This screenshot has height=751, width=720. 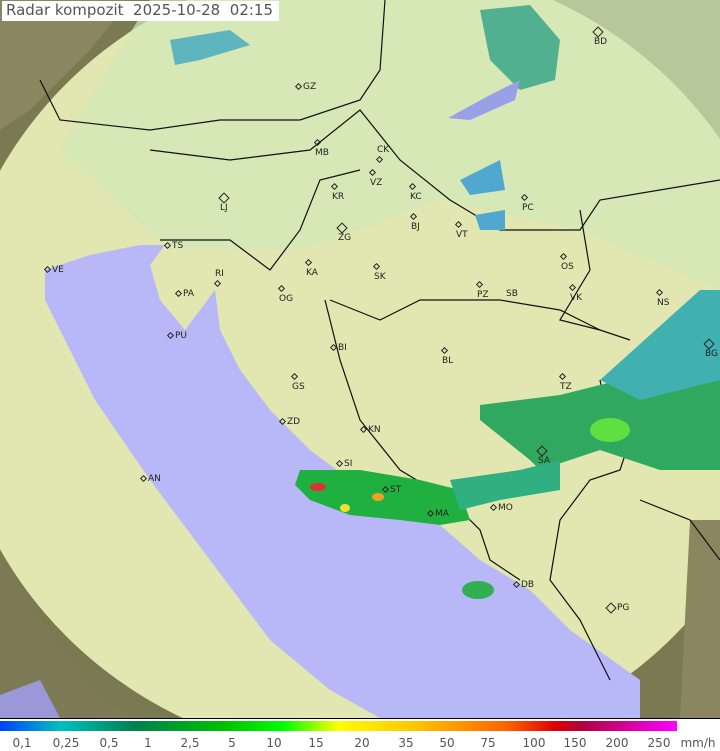 I want to click on title-date: 2025-10-28, so click(x=177, y=10).